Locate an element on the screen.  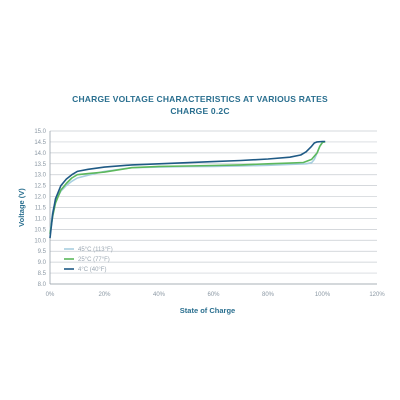
y-tick-label: 14.5 is located at coordinates (40, 143).